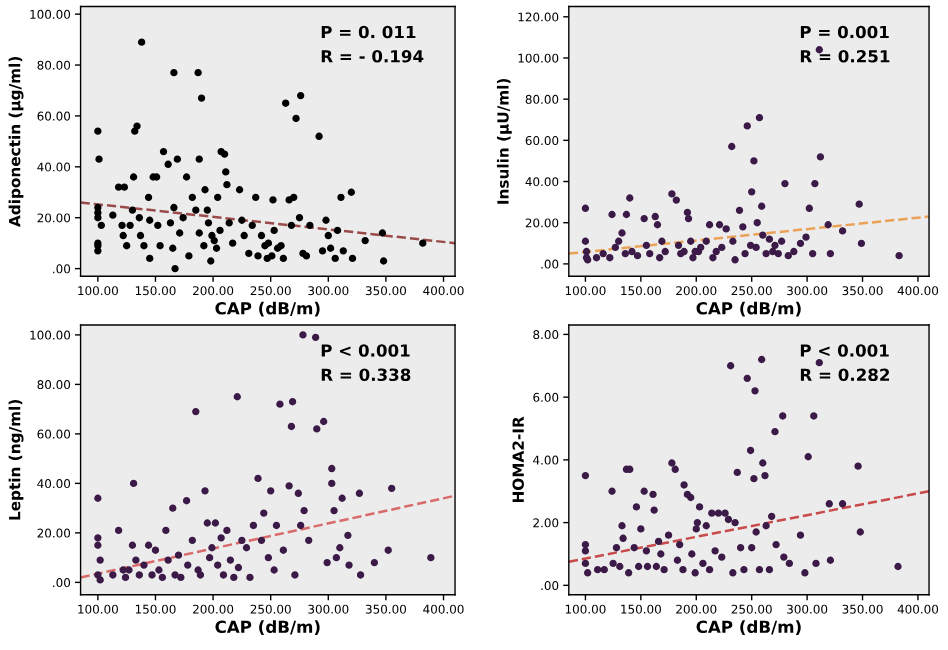 Image resolution: width=948 pixels, height=650 pixels. Describe the element at coordinates (844, 32) in the screenshot. I see `annotation: P = 0.001` at that location.